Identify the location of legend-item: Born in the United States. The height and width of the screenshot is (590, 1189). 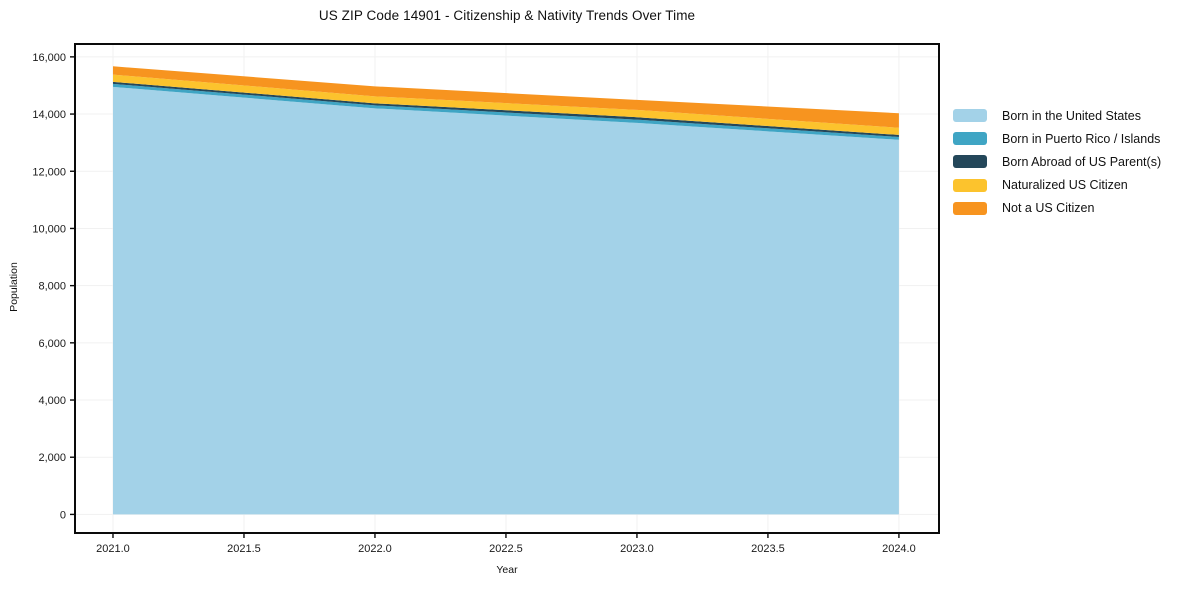
(1057, 115).